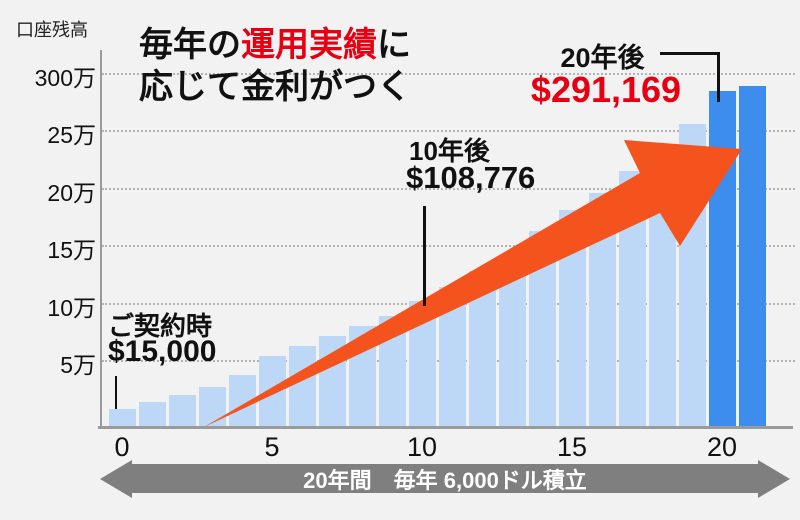 The height and width of the screenshot is (520, 800). What do you see at coordinates (52, 30) in the screenshot?
I see `y-axis-title: 口座残高` at bounding box center [52, 30].